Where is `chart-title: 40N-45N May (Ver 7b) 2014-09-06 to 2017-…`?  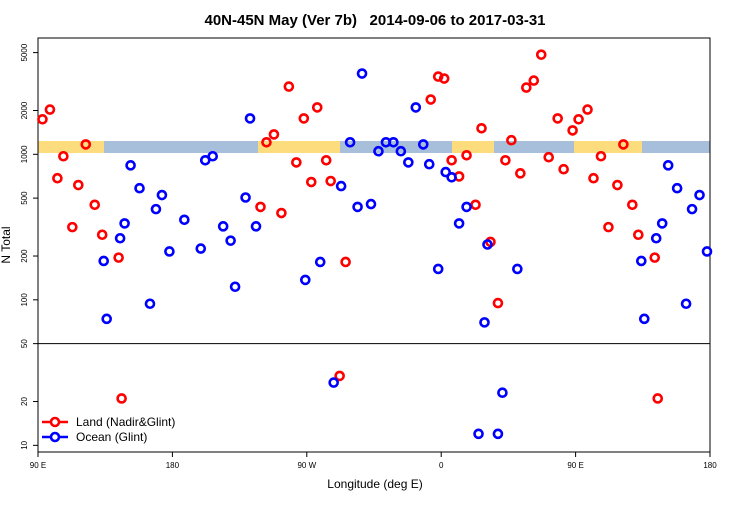
chart-title: 40N-45N May (Ver 7b) 2014-09-06 to 2017-… is located at coordinates (374, 20).